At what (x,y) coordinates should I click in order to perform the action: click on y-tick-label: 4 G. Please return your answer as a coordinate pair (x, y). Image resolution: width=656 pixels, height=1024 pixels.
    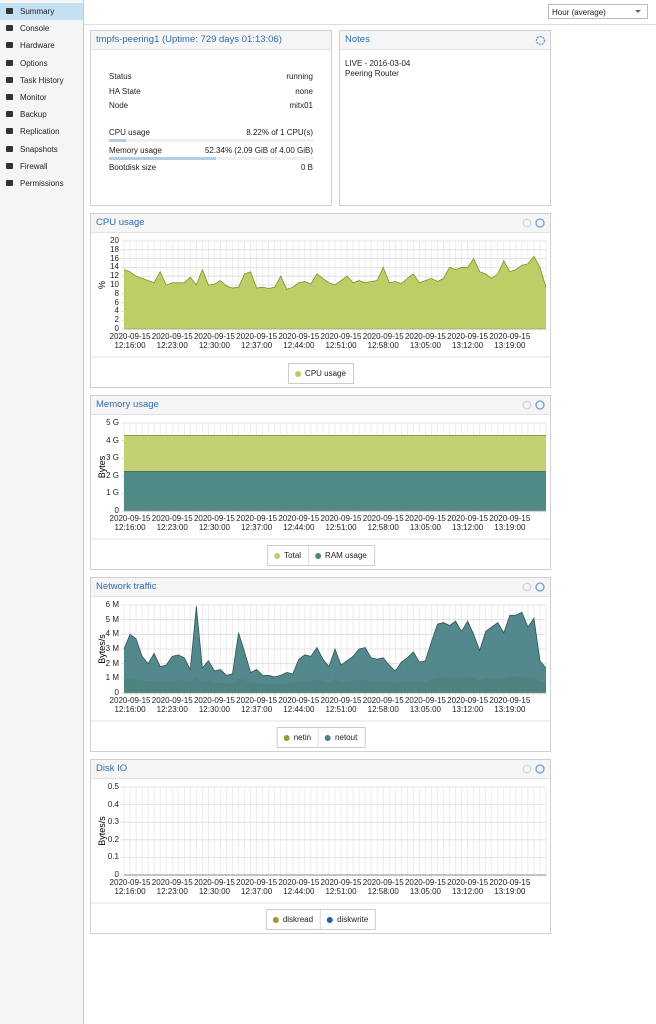
    Looking at the image, I should click on (112, 440).